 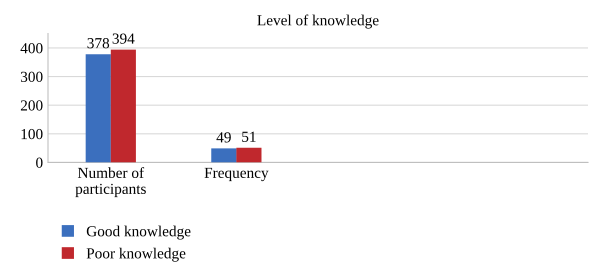 I want to click on x-tick-label: Number of participants, so click(x=110, y=182).